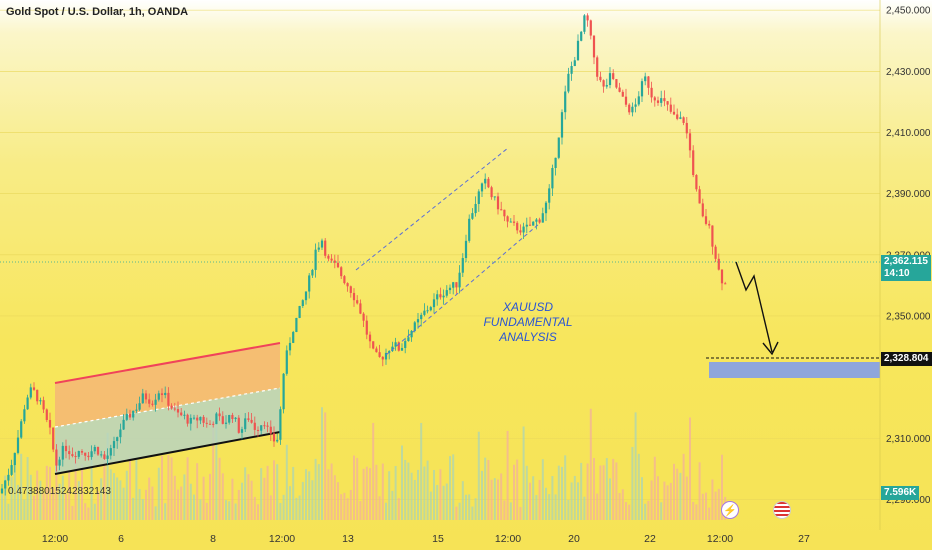 The height and width of the screenshot is (550, 932). I want to click on time-axis-label: 27, so click(804, 539).